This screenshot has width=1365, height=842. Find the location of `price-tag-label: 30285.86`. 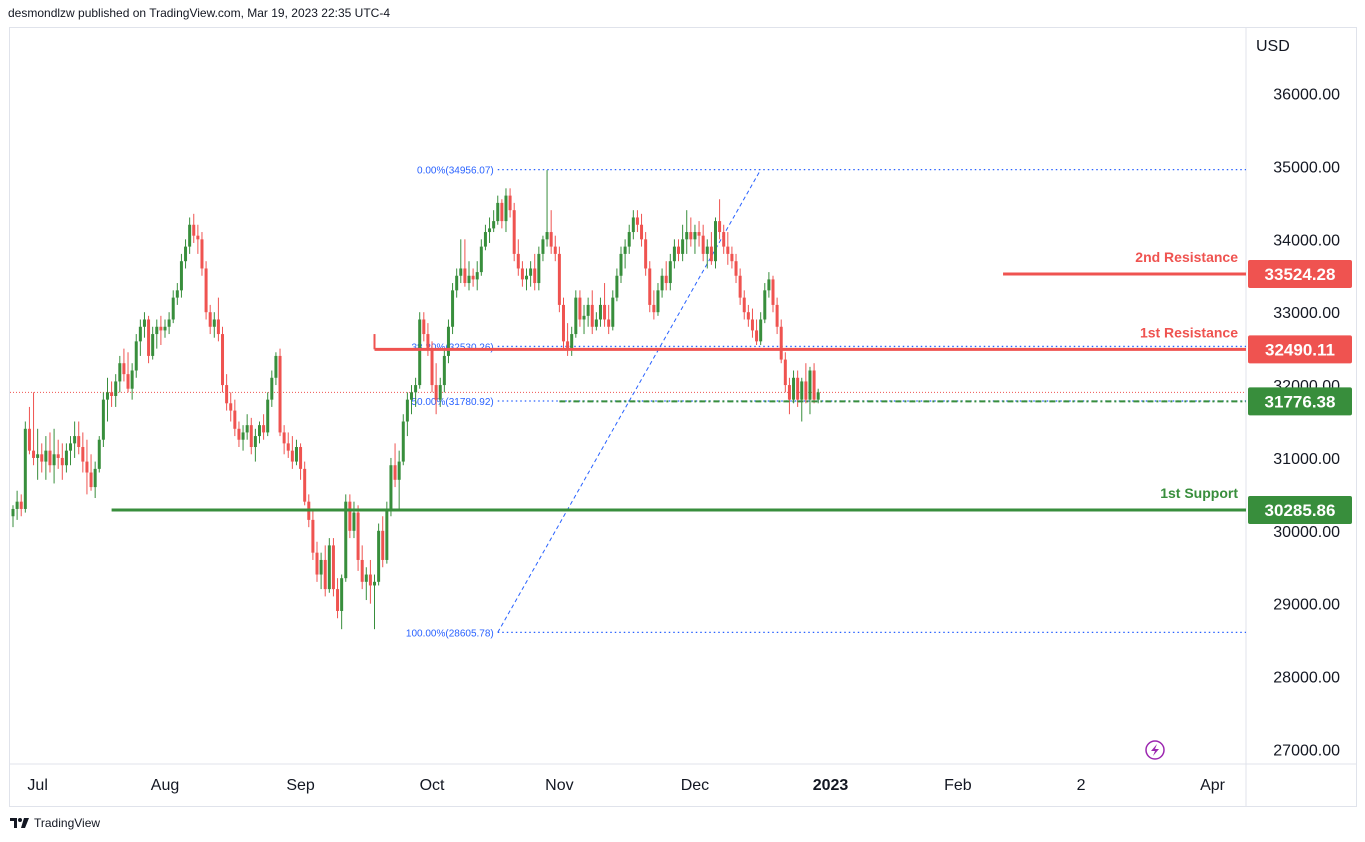

price-tag-label: 30285.86 is located at coordinates (1300, 510).